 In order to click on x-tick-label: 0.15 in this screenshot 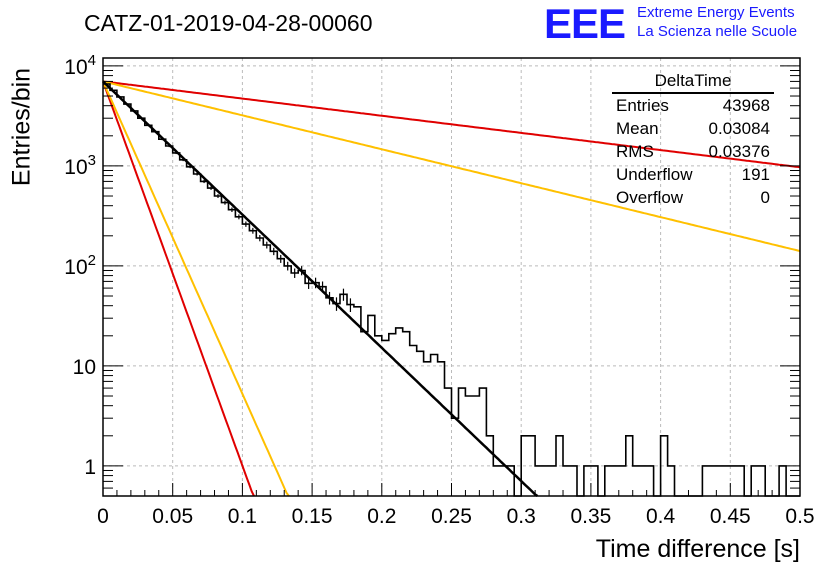, I will do `click(312, 516)`.